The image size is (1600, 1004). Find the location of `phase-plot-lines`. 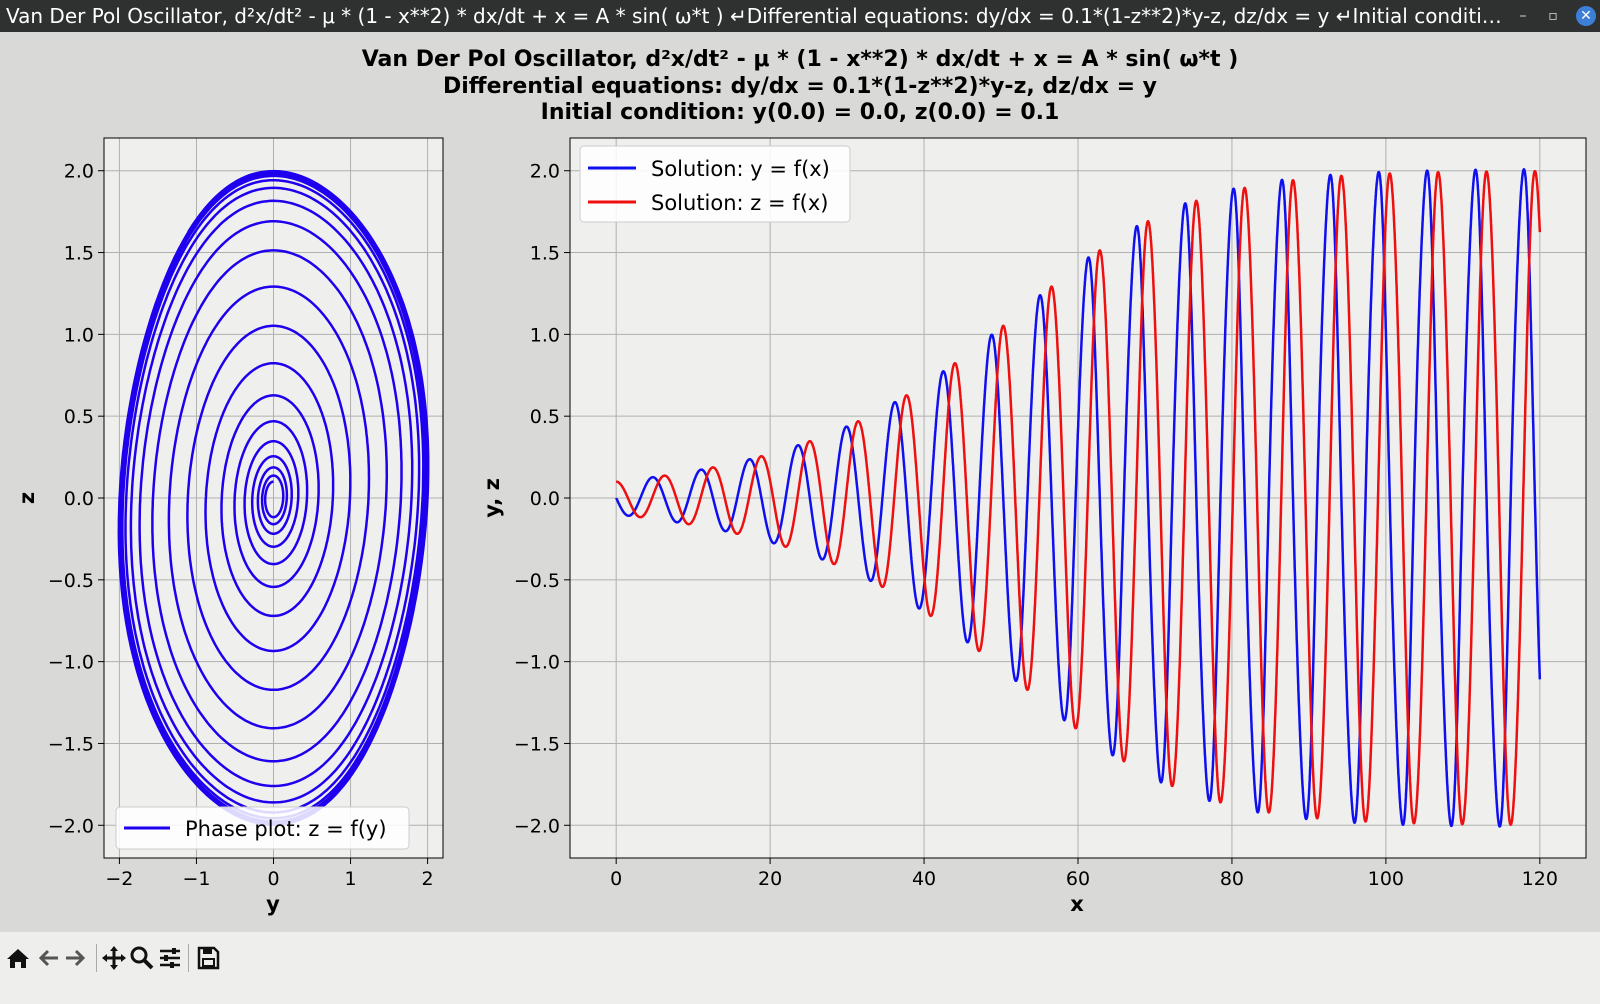

phase-plot-lines is located at coordinates (273, 497).